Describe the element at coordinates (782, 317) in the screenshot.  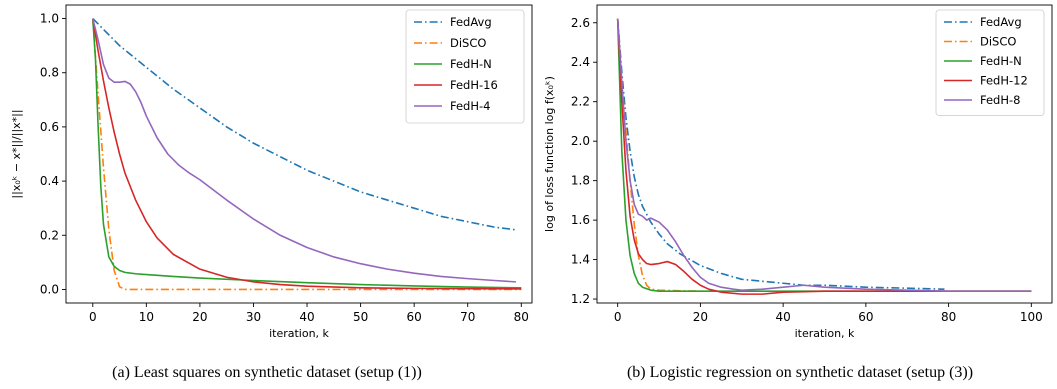
I see `x-tick-label-b-2: 40` at that location.